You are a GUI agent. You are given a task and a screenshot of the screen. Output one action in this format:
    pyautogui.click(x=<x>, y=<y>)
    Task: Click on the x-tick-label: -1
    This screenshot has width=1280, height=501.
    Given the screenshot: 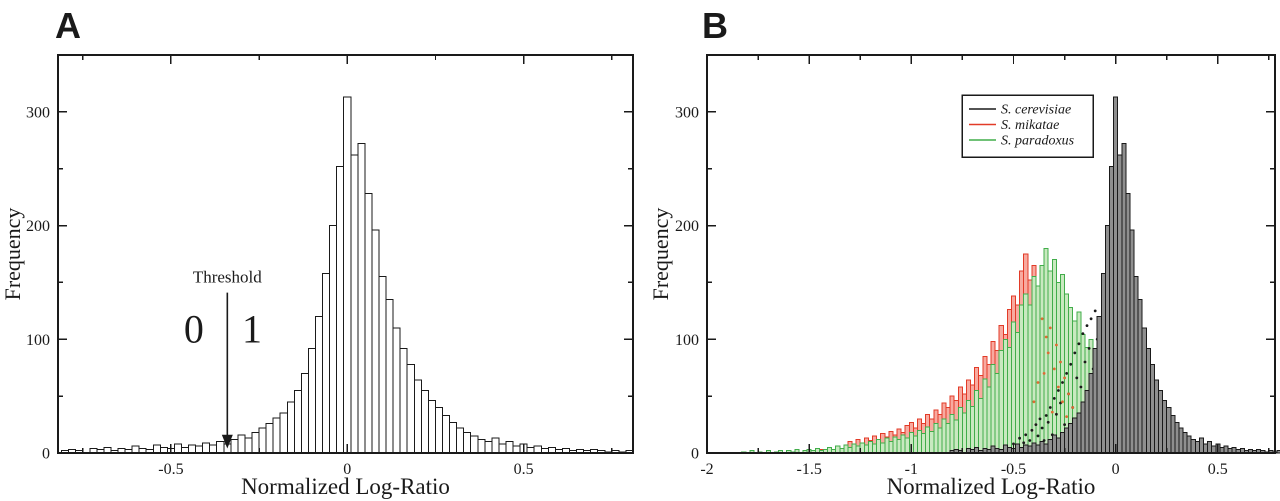 What is the action you would take?
    pyautogui.click(x=911, y=469)
    